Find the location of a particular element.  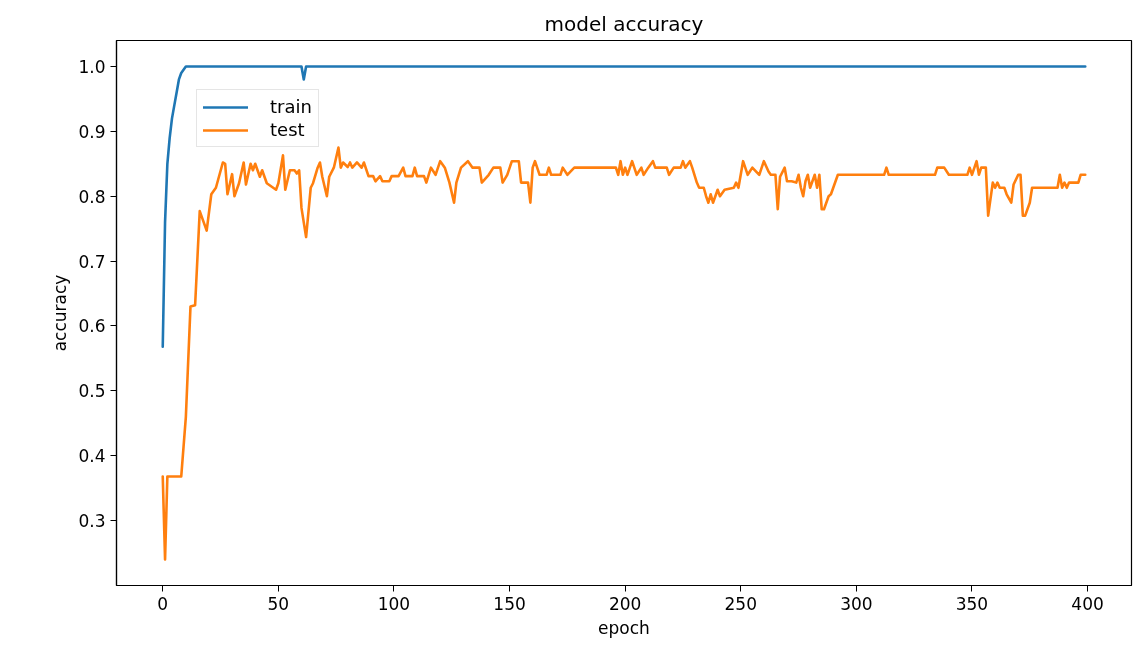

y-axis-title: accuracy is located at coordinates (60, 313).